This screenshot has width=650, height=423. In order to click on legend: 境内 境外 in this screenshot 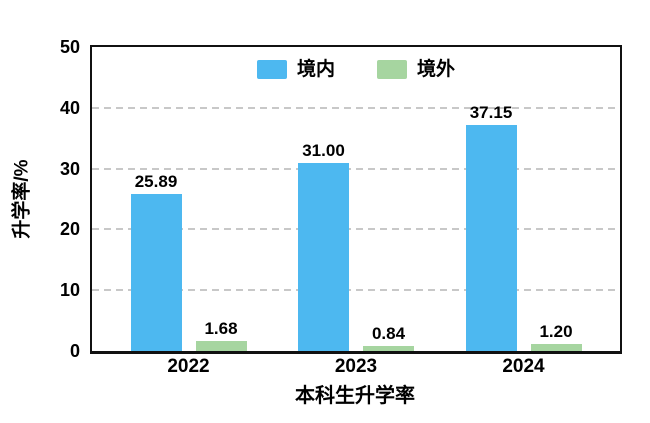, I will do `click(356, 69)`.